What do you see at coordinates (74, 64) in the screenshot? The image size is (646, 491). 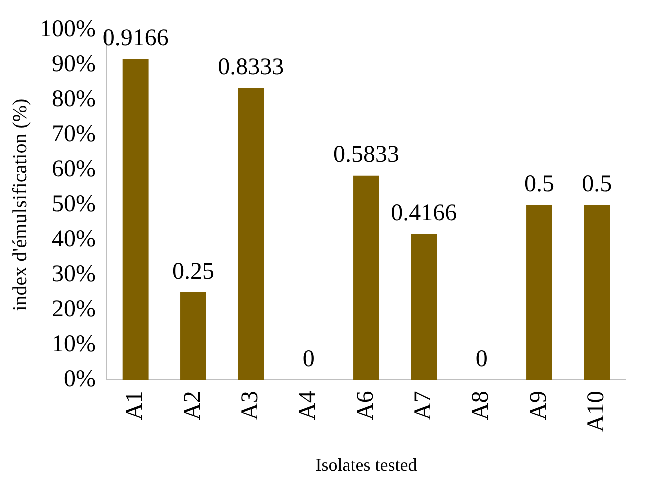 I see `y-tick-label: 90%` at bounding box center [74, 64].